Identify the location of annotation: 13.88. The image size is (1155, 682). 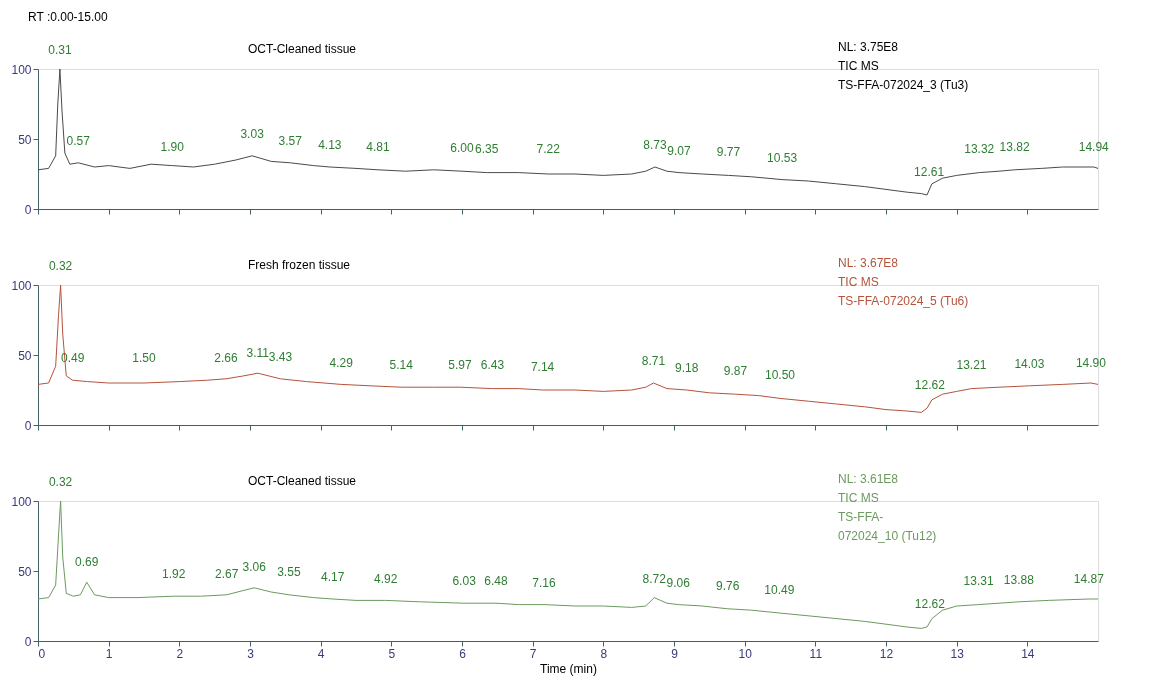
(1019, 580).